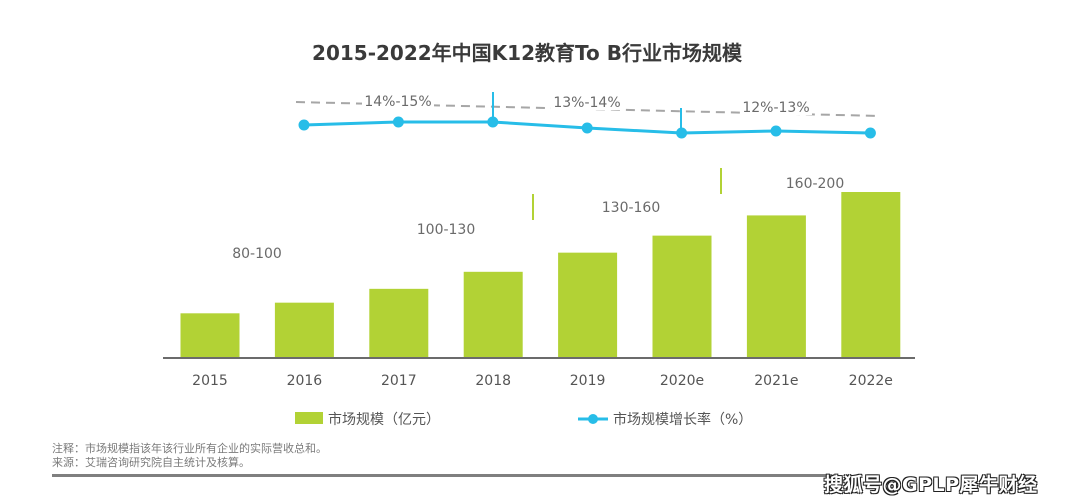  I want to click on bar-2015, so click(210, 335).